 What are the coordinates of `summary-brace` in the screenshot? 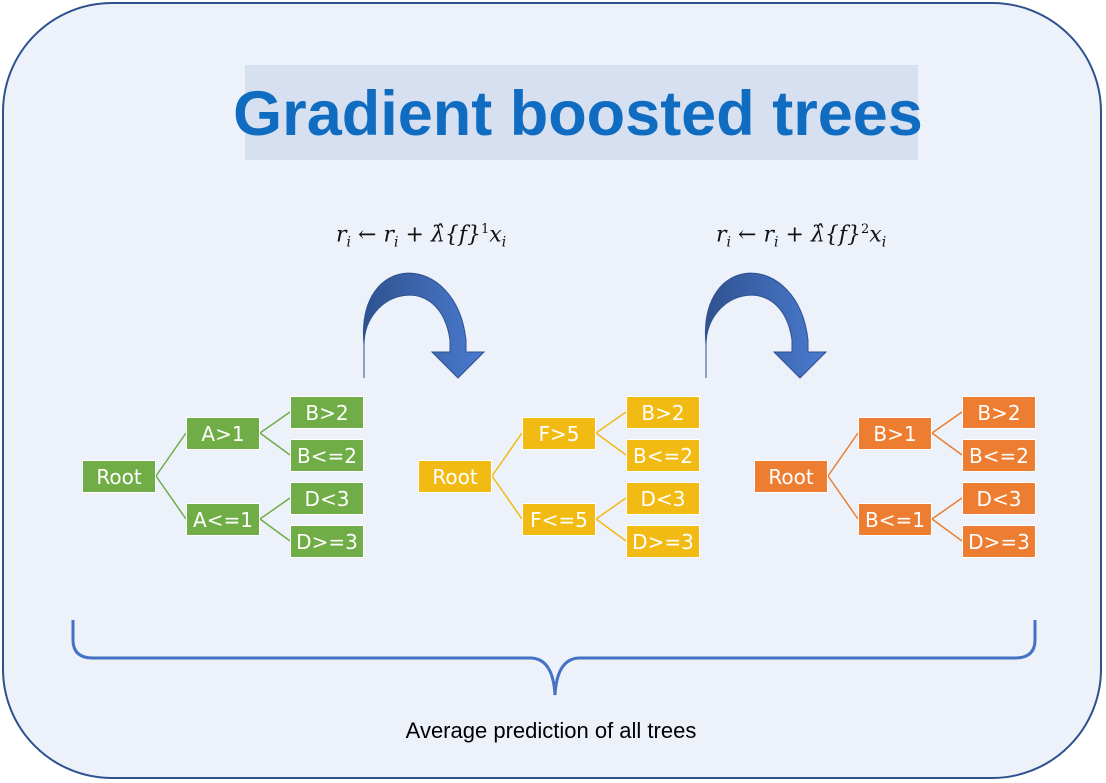 It's located at (554, 658).